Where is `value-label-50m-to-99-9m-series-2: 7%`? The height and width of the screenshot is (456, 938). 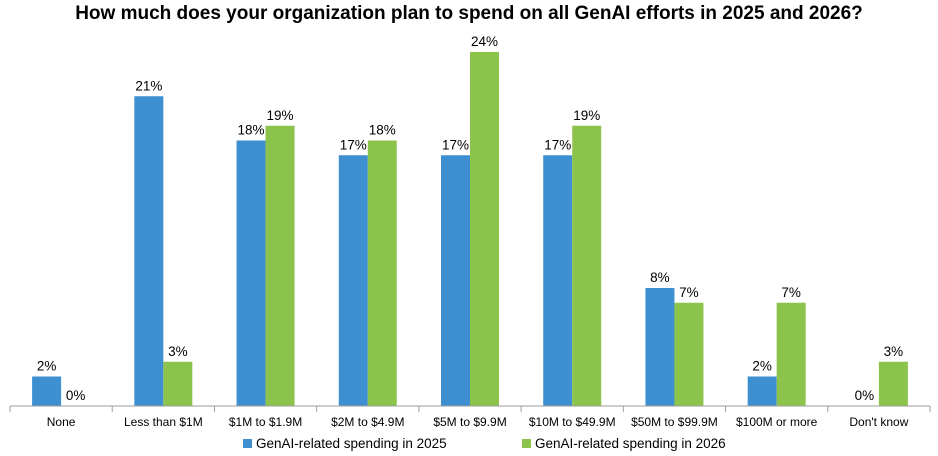
value-label-50m-to-99-9m-series-2: 7% is located at coordinates (689, 292).